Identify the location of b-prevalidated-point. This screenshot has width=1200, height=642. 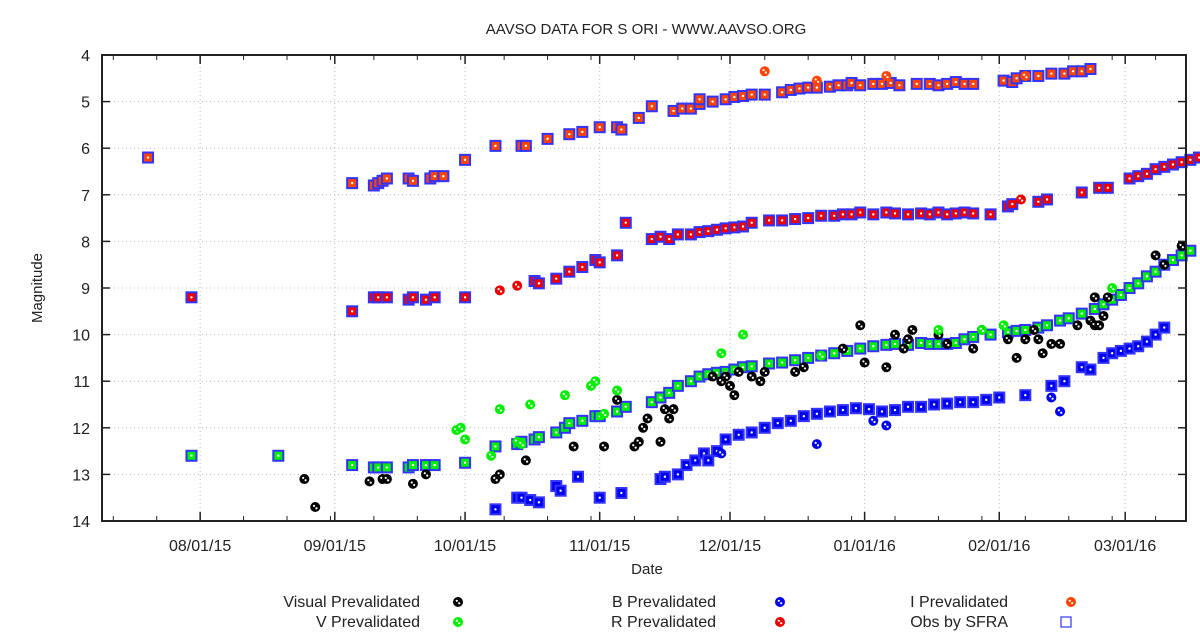
(816, 444).